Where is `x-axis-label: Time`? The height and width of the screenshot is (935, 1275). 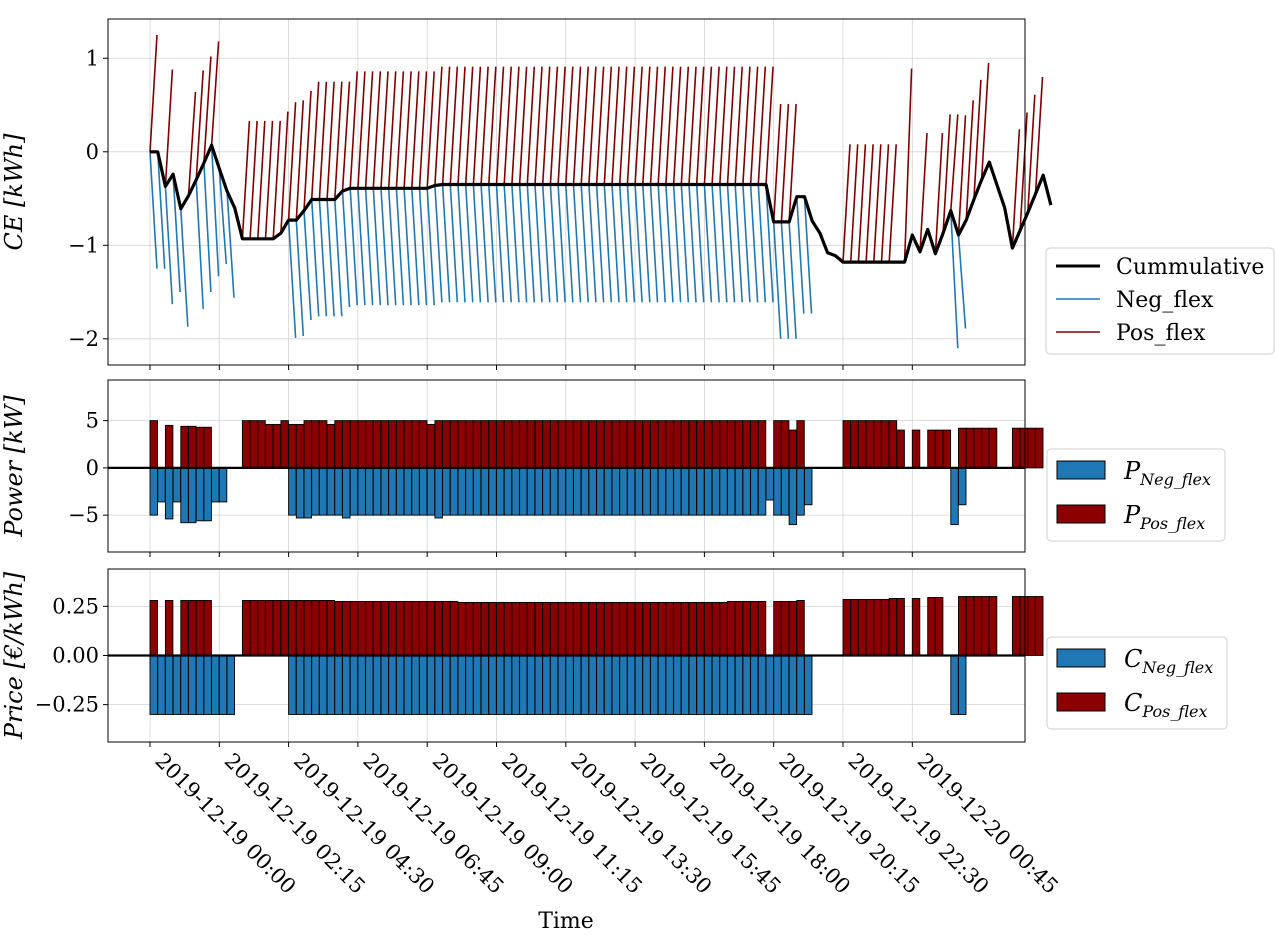 x-axis-label: Time is located at coordinates (566, 921).